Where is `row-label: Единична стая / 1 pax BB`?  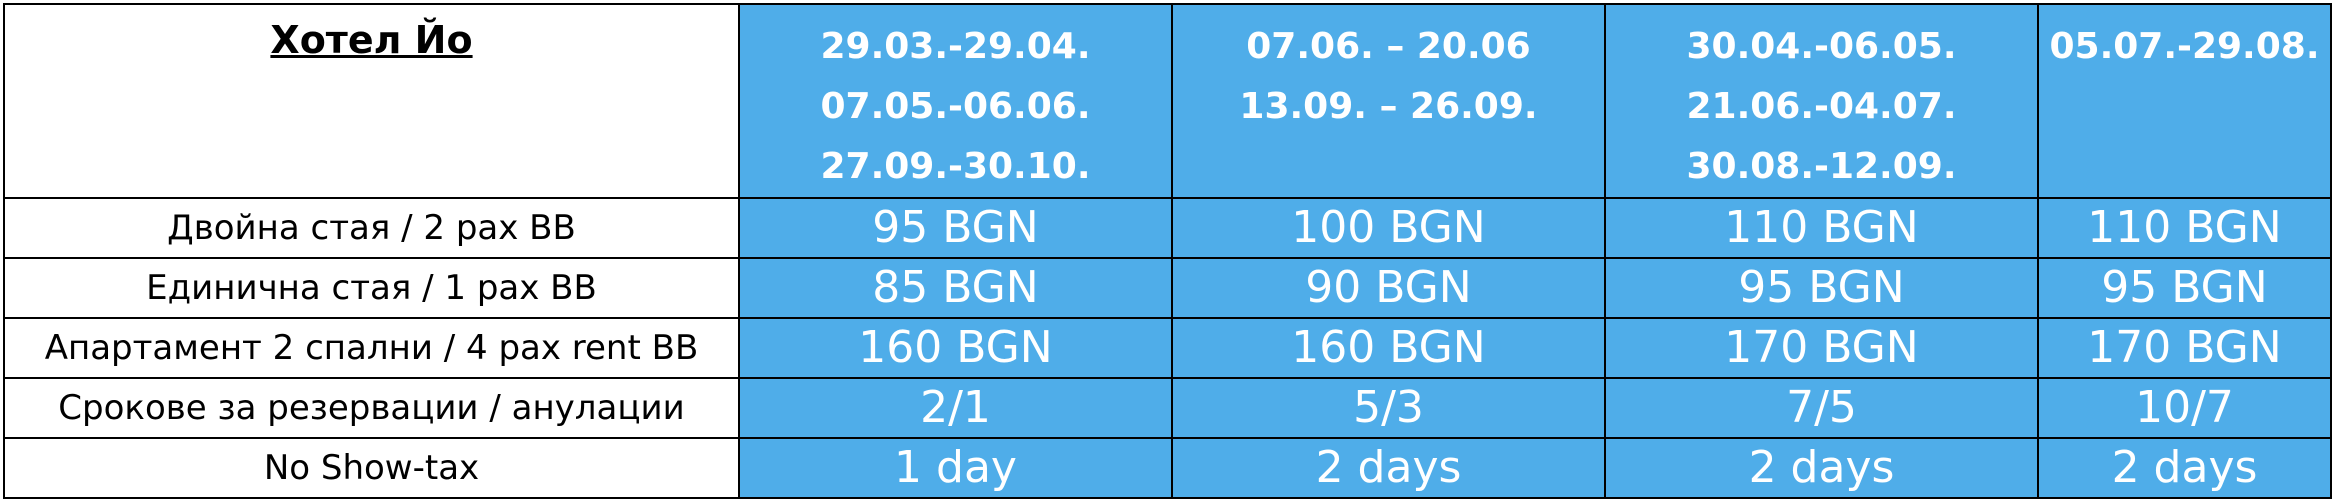
row-label: Единична стая / 1 pax BB is located at coordinates (371, 288).